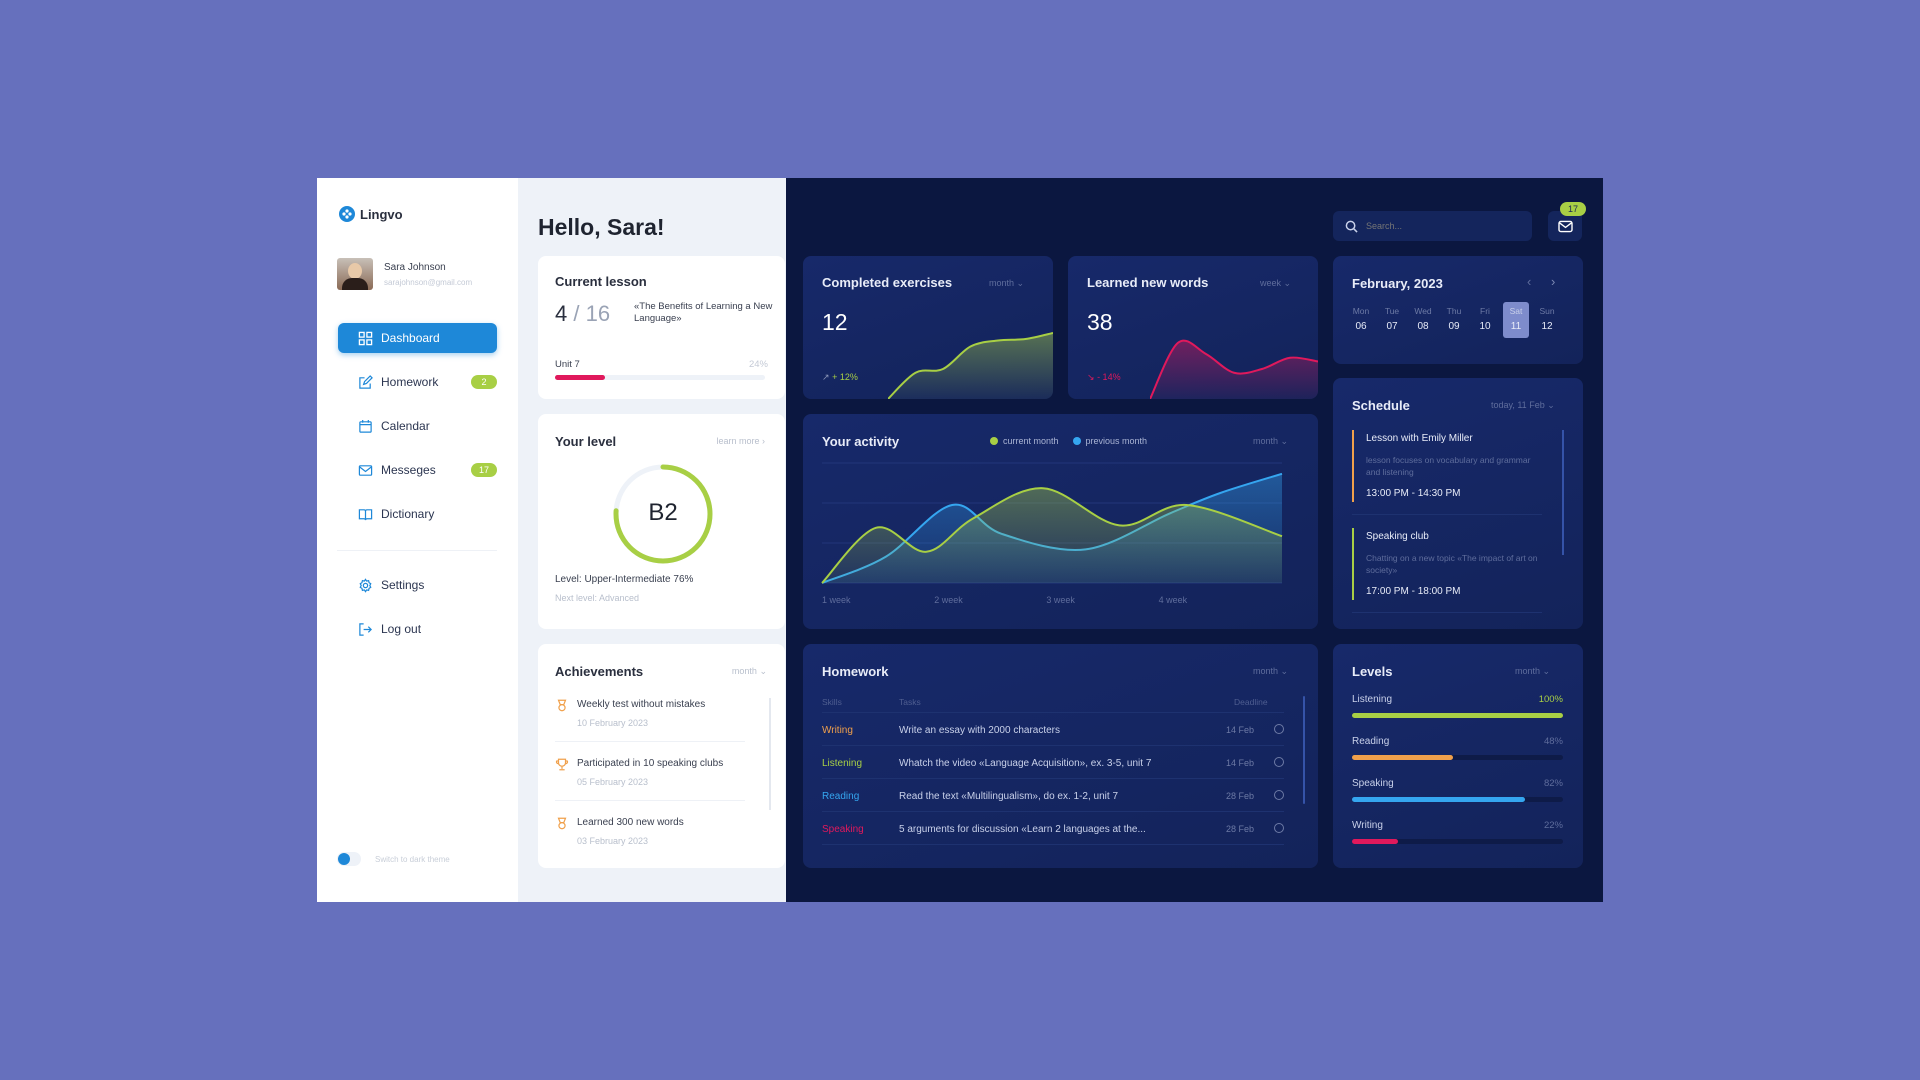 This screenshot has height=1080, width=1920. What do you see at coordinates (1457, 838) in the screenshot?
I see `level-item: Writing 22%` at bounding box center [1457, 838].